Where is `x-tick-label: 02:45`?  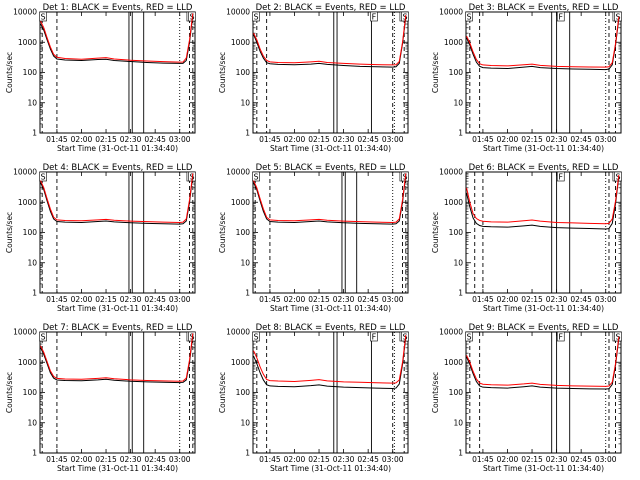 x-tick-label: 02:45 is located at coordinates (368, 459).